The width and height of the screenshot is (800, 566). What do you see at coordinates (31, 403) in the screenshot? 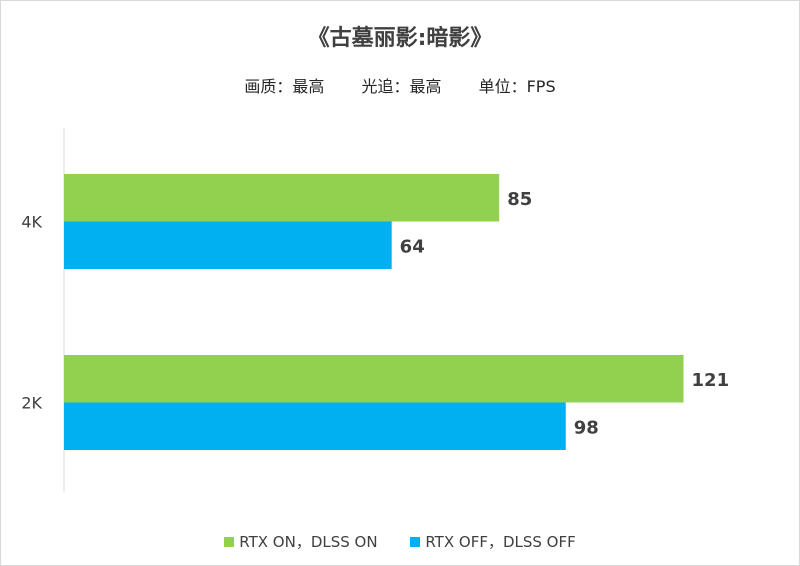
I see `category-label: 2K` at bounding box center [31, 403].